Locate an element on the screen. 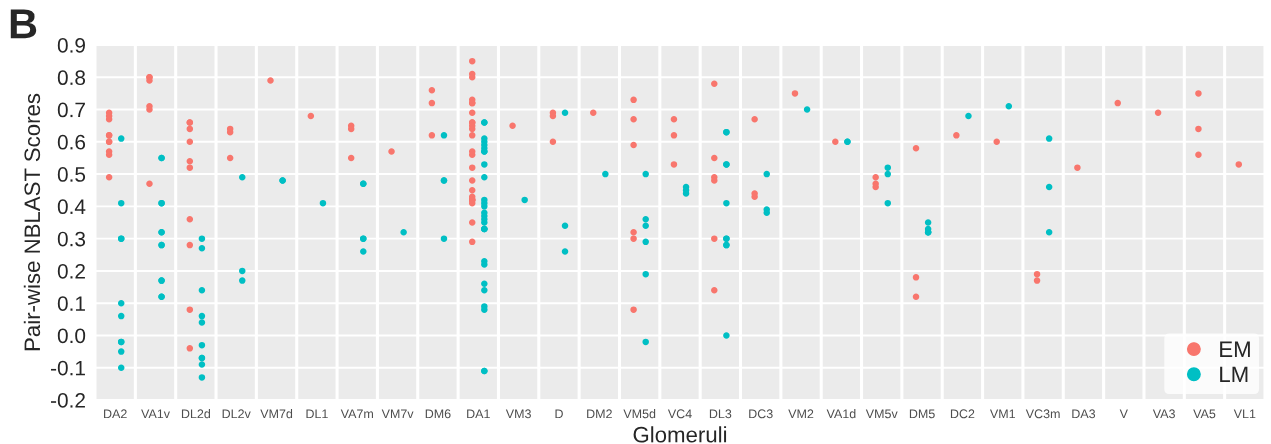 The width and height of the screenshot is (1271, 444). x-tick-label: VM7v is located at coordinates (397, 414).